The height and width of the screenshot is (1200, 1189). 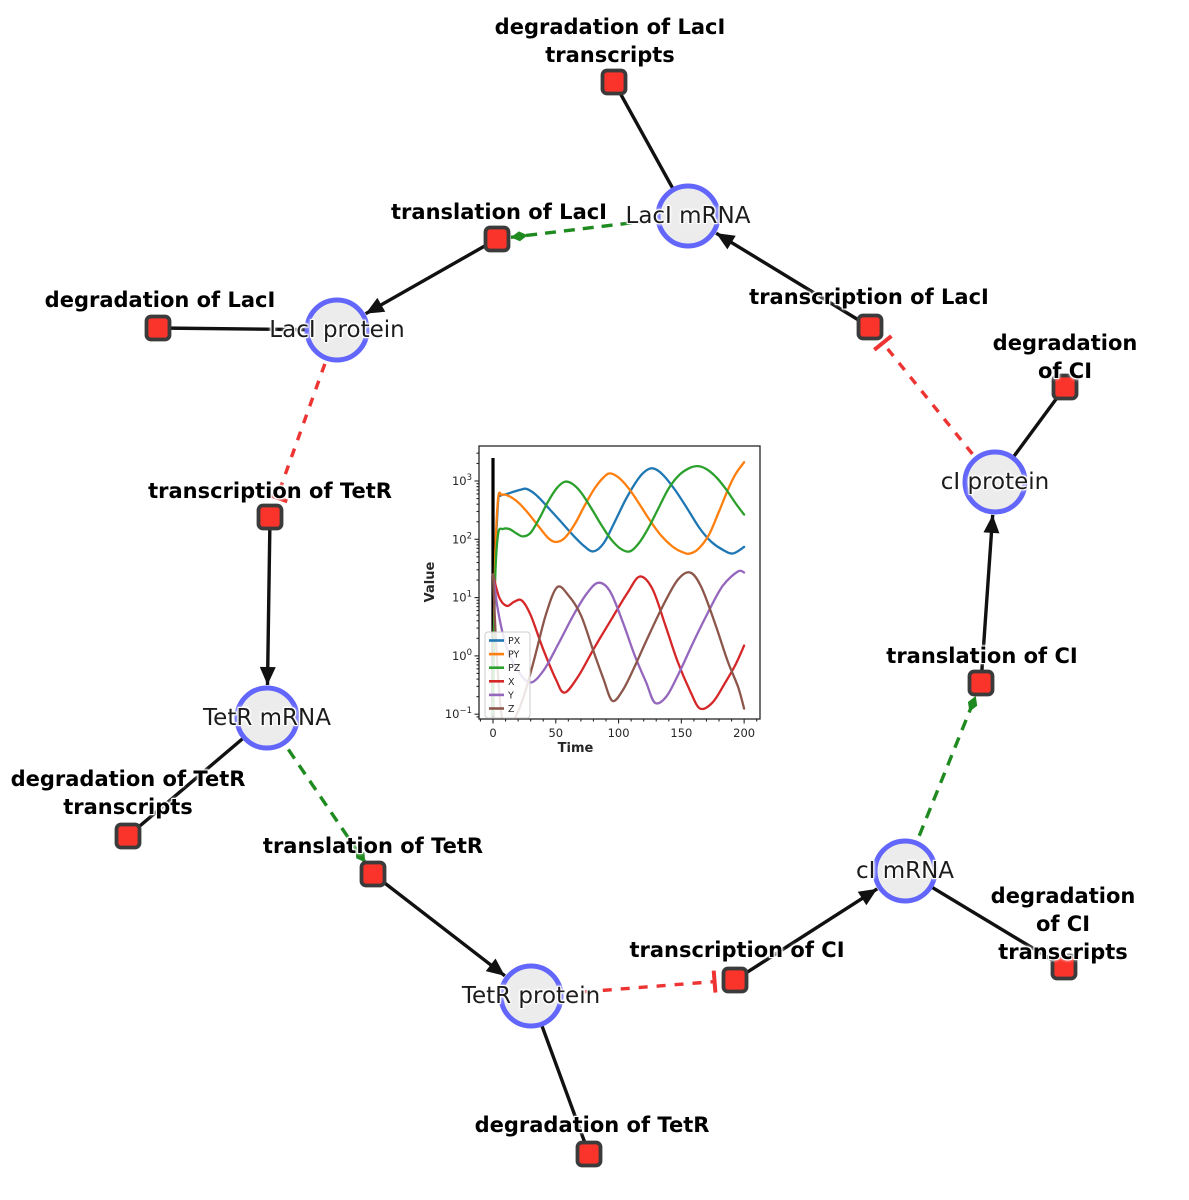 What do you see at coordinates (510, 695) in the screenshot?
I see `legend-entry-Y: Y` at bounding box center [510, 695].